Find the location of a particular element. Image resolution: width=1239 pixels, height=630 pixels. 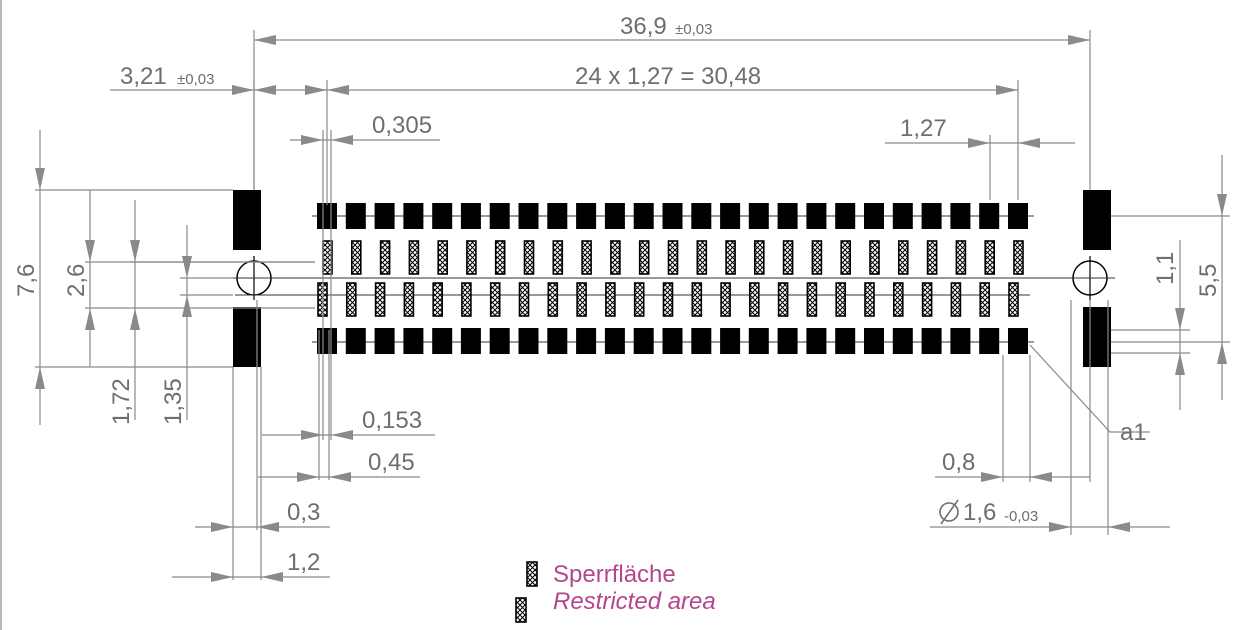

pad-rows is located at coordinates (672, 278).